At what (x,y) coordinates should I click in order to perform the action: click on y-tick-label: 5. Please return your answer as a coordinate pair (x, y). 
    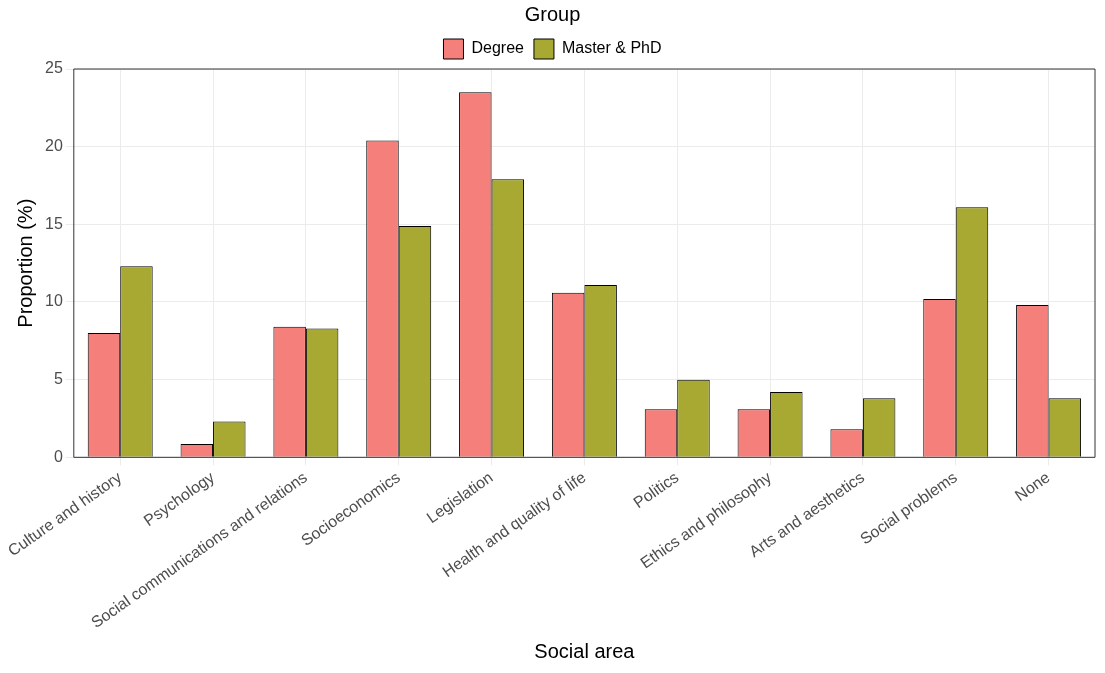
    Looking at the image, I should click on (58, 379).